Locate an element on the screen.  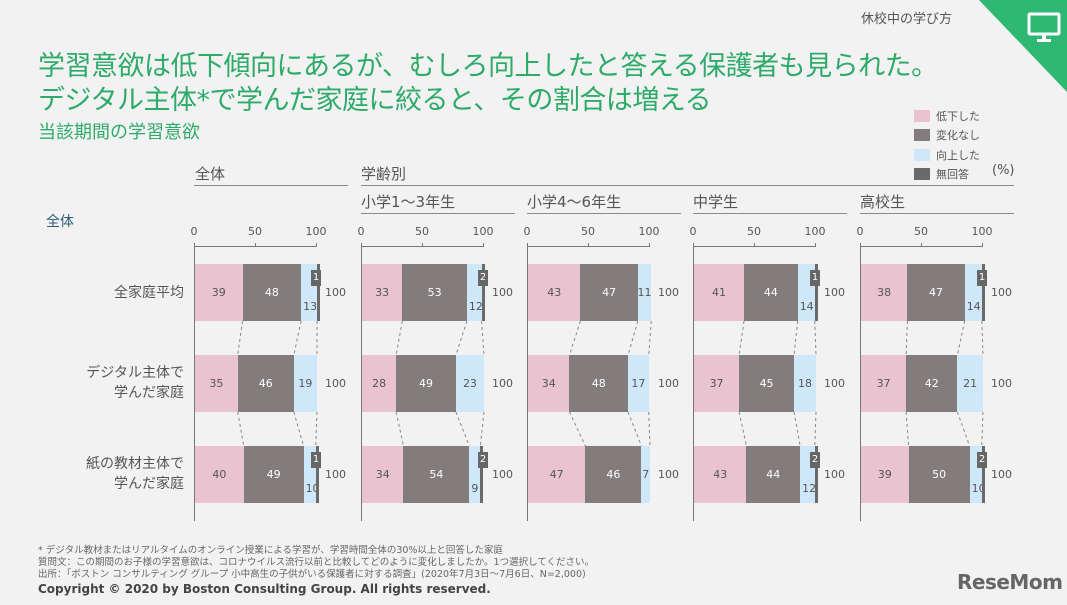
chart-subtitle: 当該期間の学習意欲 is located at coordinates (119, 132).